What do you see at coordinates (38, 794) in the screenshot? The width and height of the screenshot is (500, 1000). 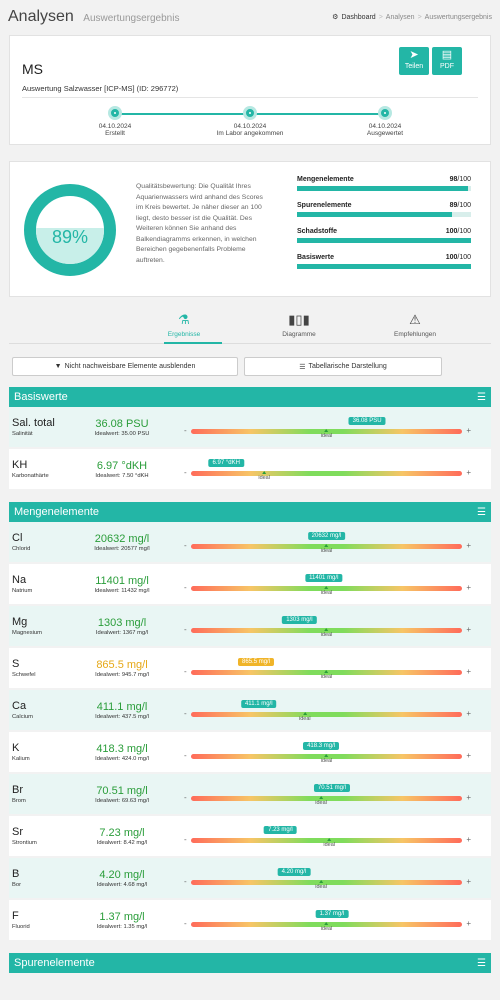 I see `element-info: Br Brom` at bounding box center [38, 794].